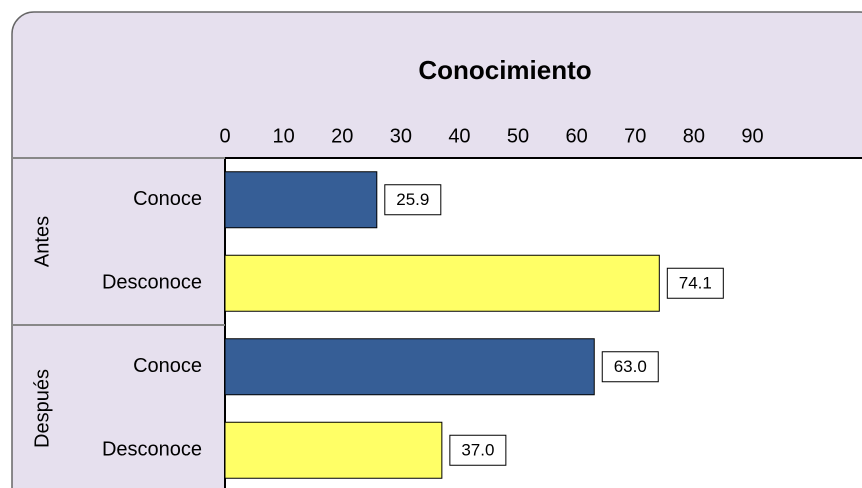  I want to click on value-label: 63.0, so click(630, 366).